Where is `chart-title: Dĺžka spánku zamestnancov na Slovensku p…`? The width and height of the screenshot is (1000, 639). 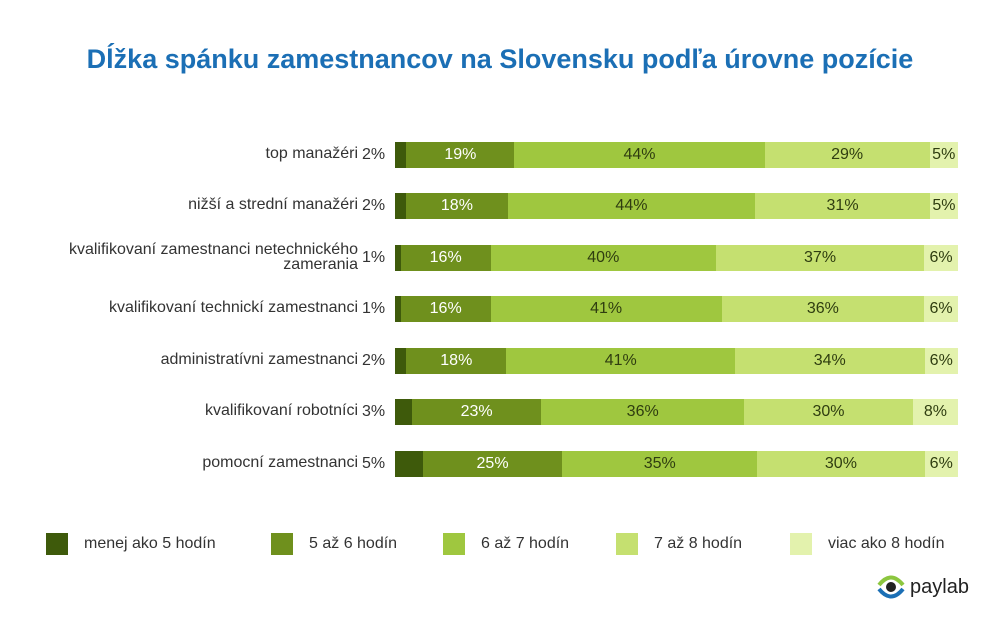
chart-title: Dĺžka spánku zamestnancov na Slovensku p… is located at coordinates (500, 59).